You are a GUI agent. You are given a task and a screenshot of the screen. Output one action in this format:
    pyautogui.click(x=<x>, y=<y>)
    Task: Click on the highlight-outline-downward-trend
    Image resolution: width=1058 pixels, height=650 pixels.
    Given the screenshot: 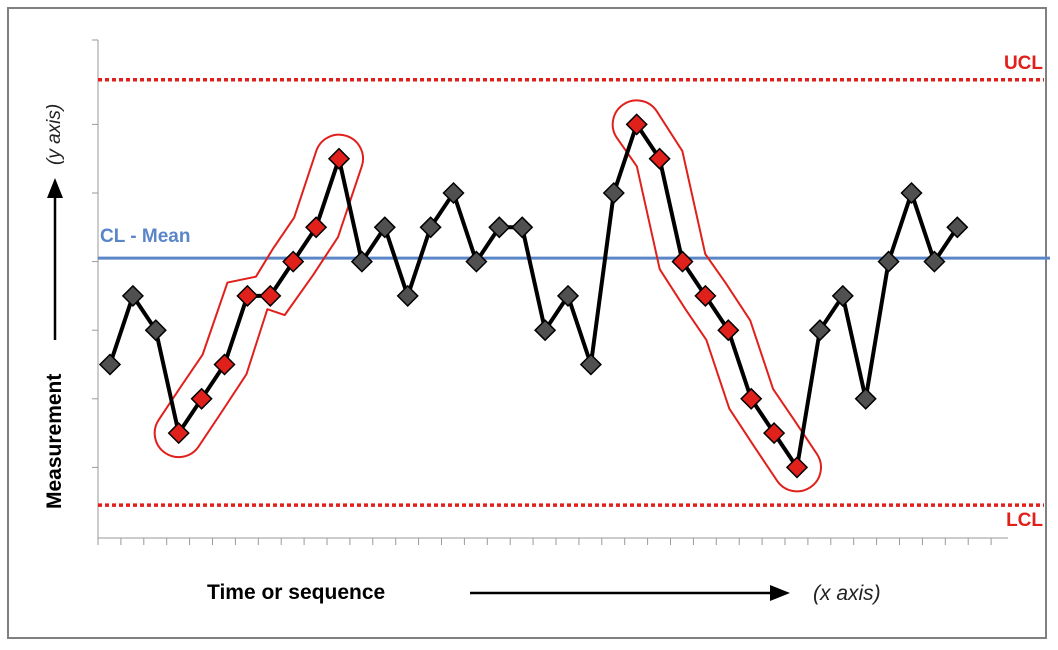 What is the action you would take?
    pyautogui.click(x=716, y=296)
    